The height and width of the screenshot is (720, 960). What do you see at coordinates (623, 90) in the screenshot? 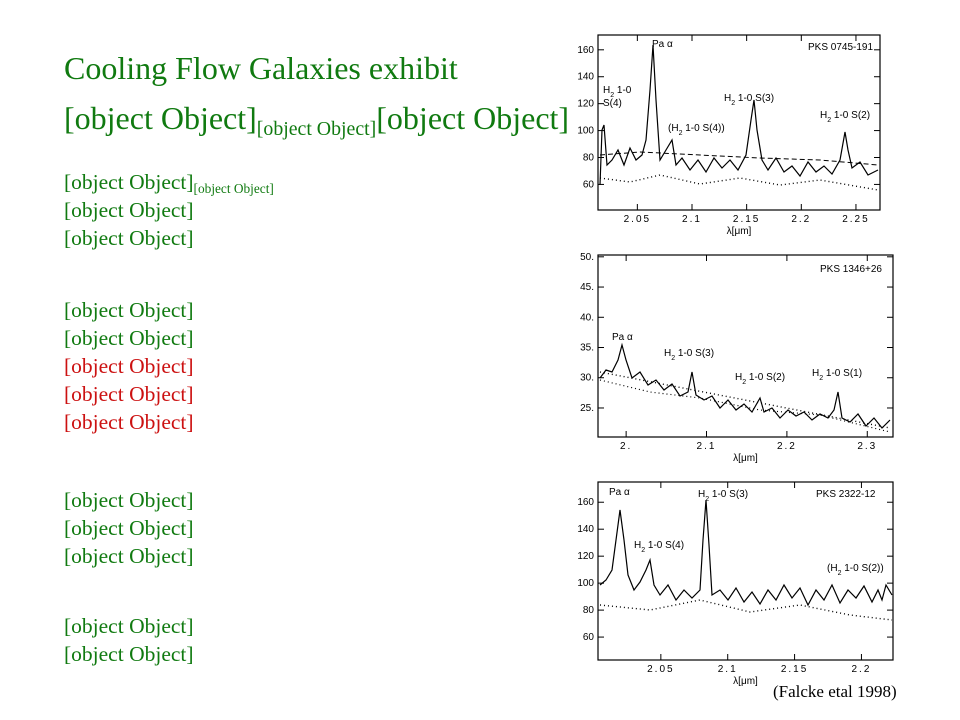
I see `text-run: 1-0` at bounding box center [623, 90].